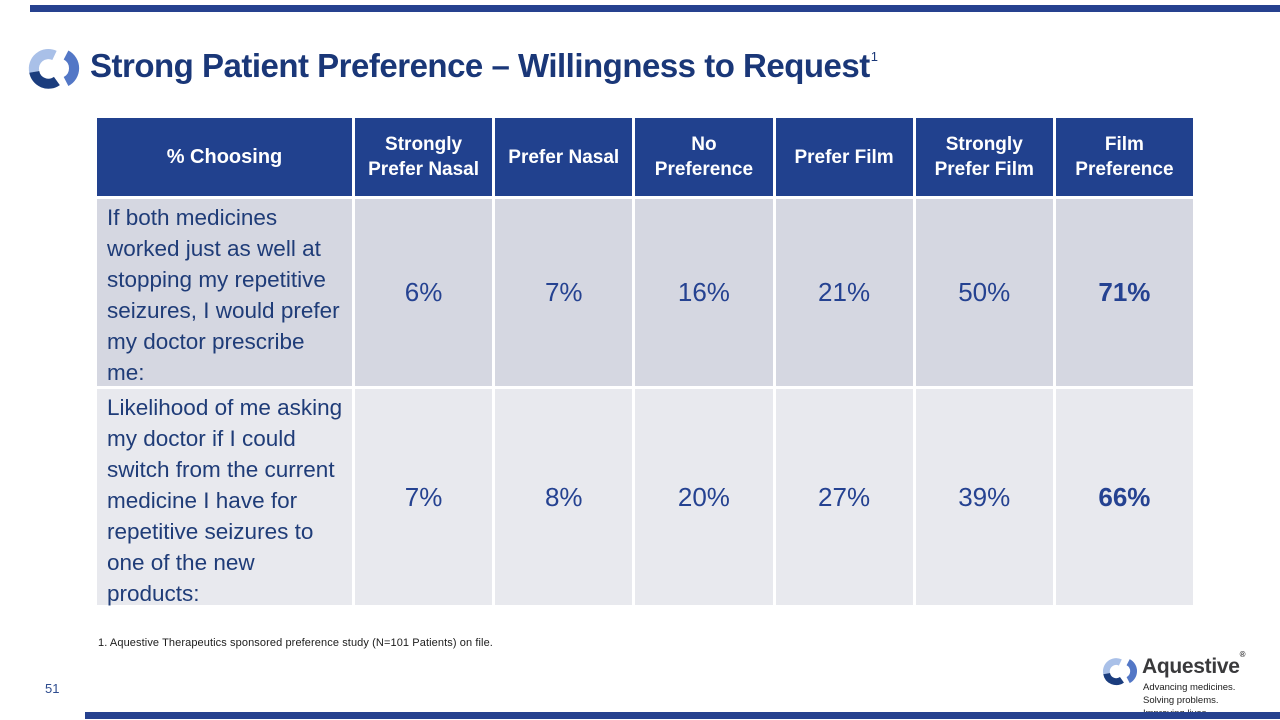 Image resolution: width=1280 pixels, height=720 pixels. I want to click on row-1-value-strongly-prefer-film: 50%, so click(984, 292).